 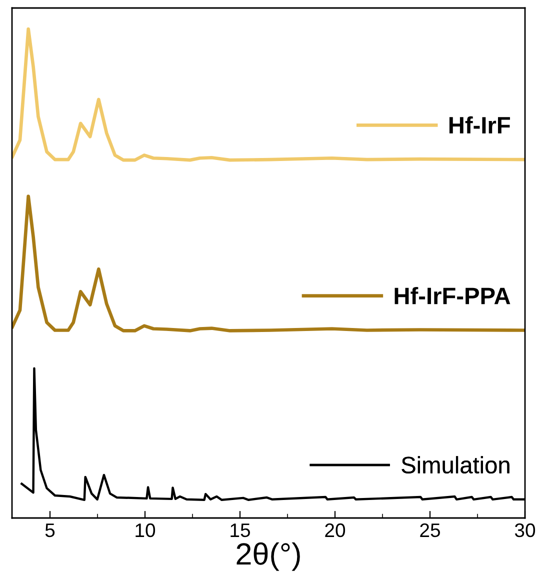 I want to click on x-tick-label: 10, so click(x=146, y=530).